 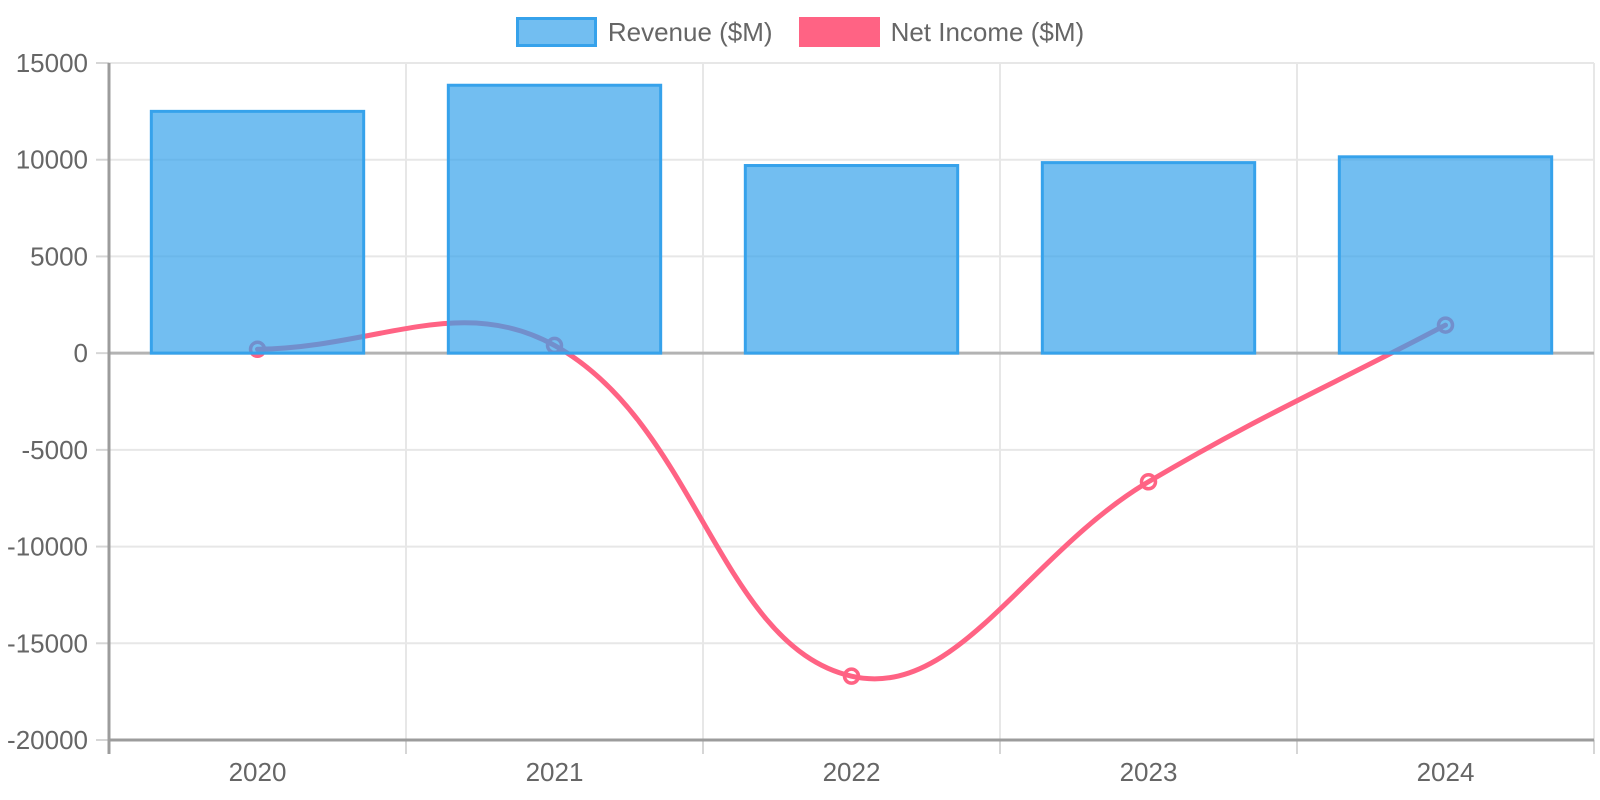 I want to click on x-axis-label: 2020, so click(x=258, y=772).